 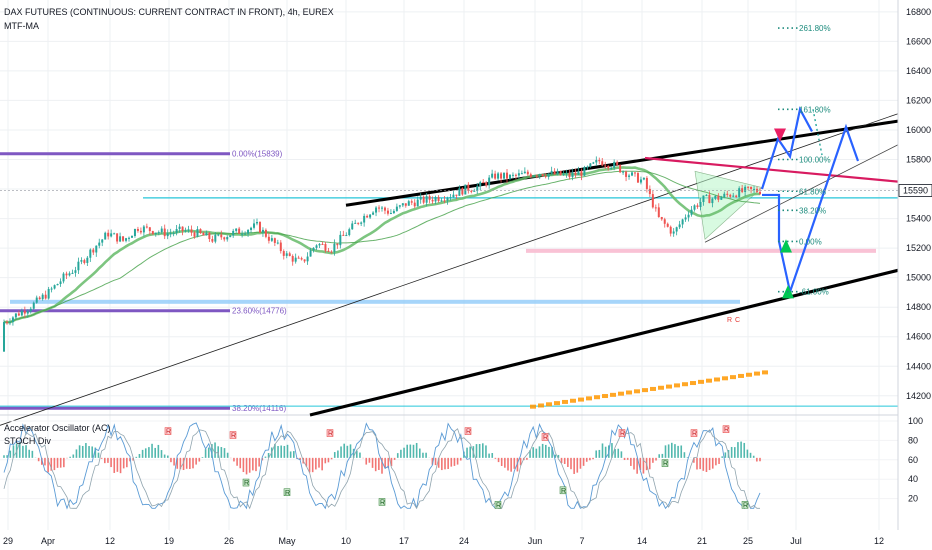 What do you see at coordinates (535, 541) in the screenshot?
I see `time-tick-label: Jun` at bounding box center [535, 541].